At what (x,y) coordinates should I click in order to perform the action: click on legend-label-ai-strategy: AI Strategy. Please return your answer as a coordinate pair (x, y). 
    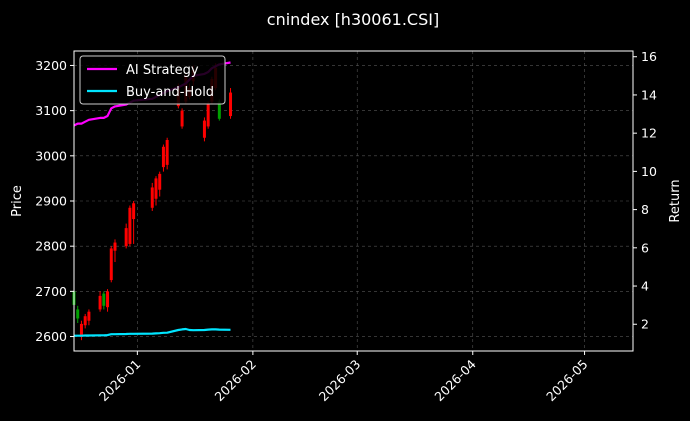
    Looking at the image, I should click on (162, 70).